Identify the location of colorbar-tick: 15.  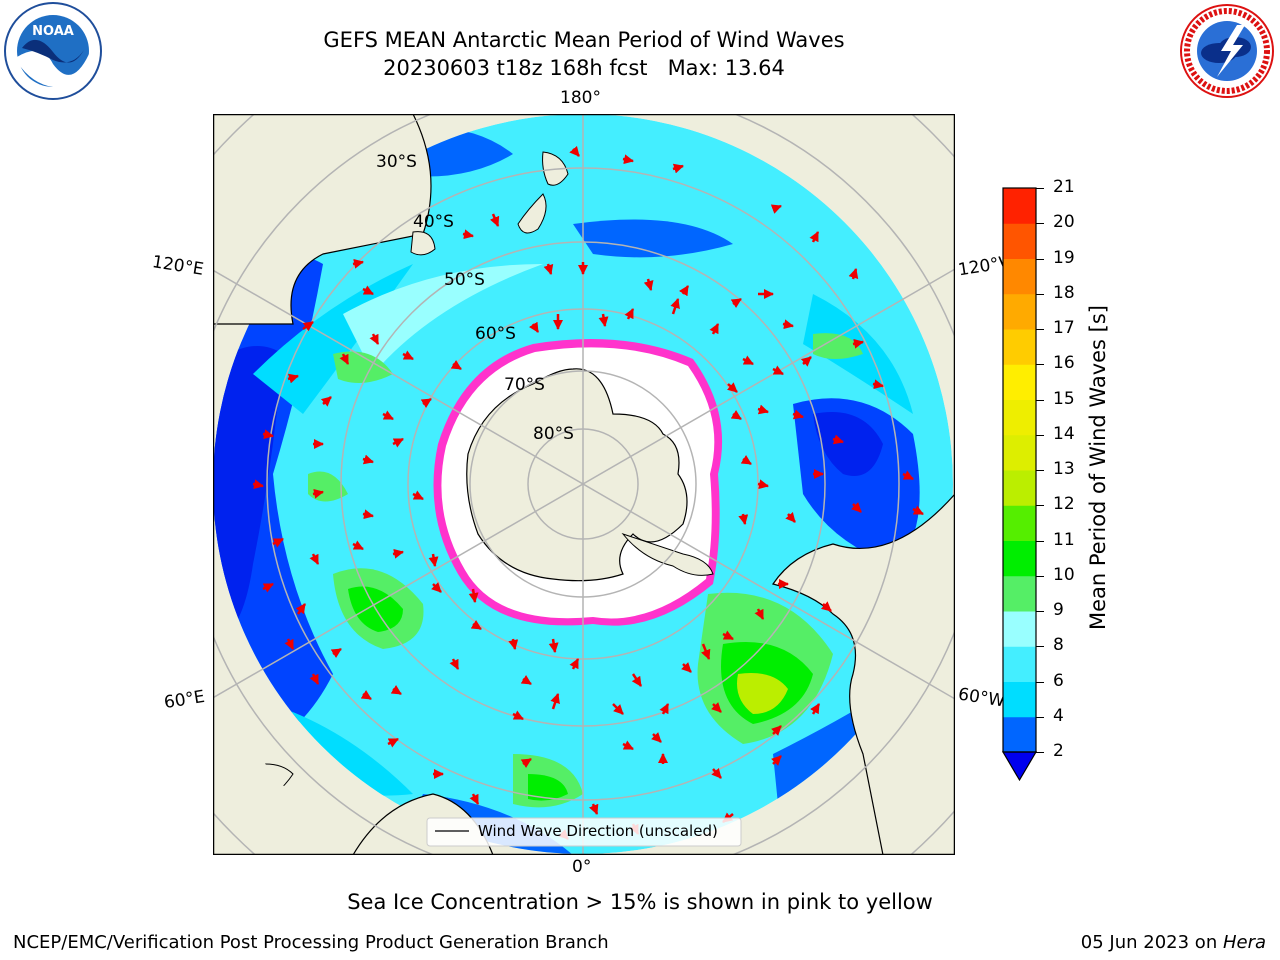
(1064, 398).